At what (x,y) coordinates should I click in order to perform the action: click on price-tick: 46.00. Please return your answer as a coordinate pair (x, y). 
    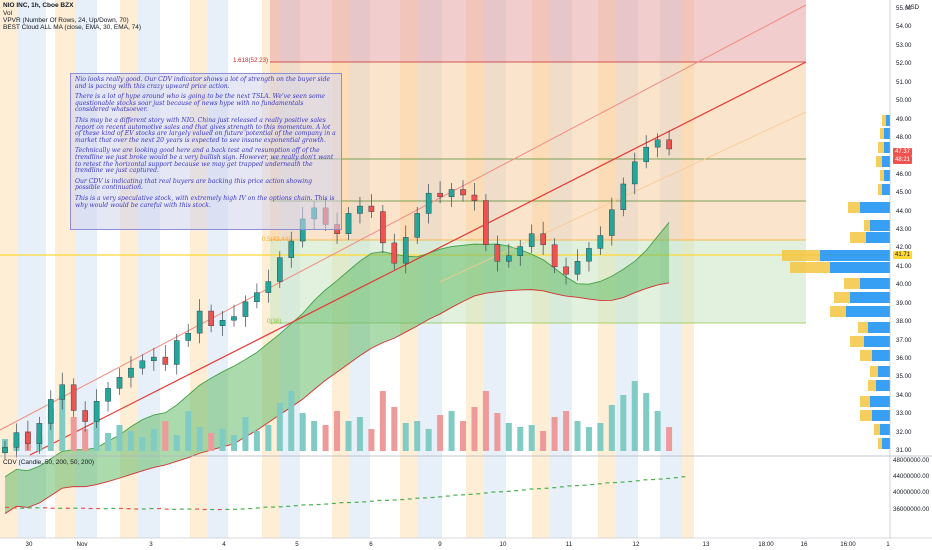
    Looking at the image, I should click on (904, 174).